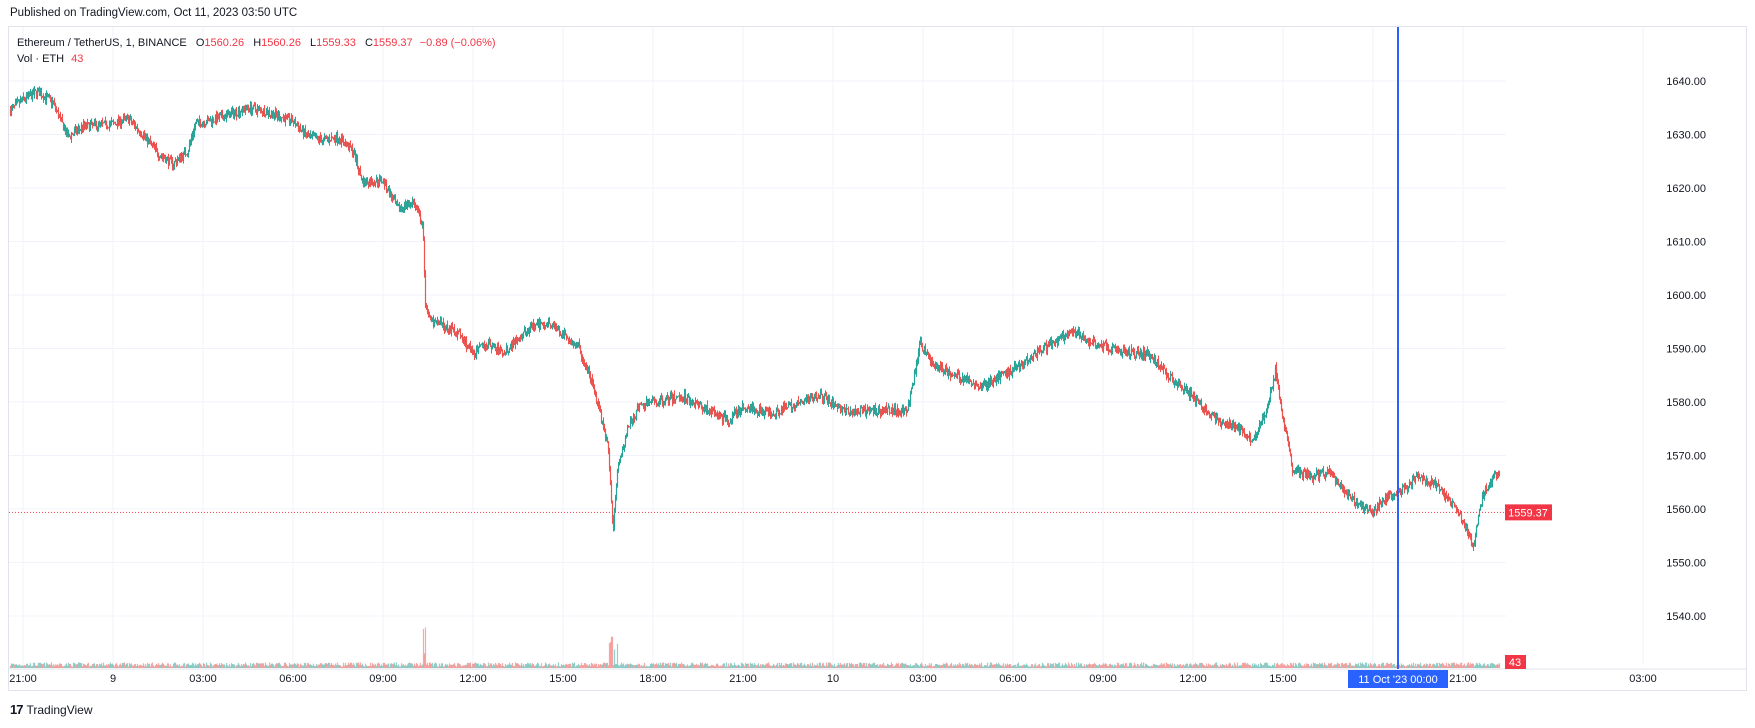 This screenshot has width=1755, height=728. Describe the element at coordinates (41, 59) in the screenshot. I see `volume-label: Vol · ETH` at that location.